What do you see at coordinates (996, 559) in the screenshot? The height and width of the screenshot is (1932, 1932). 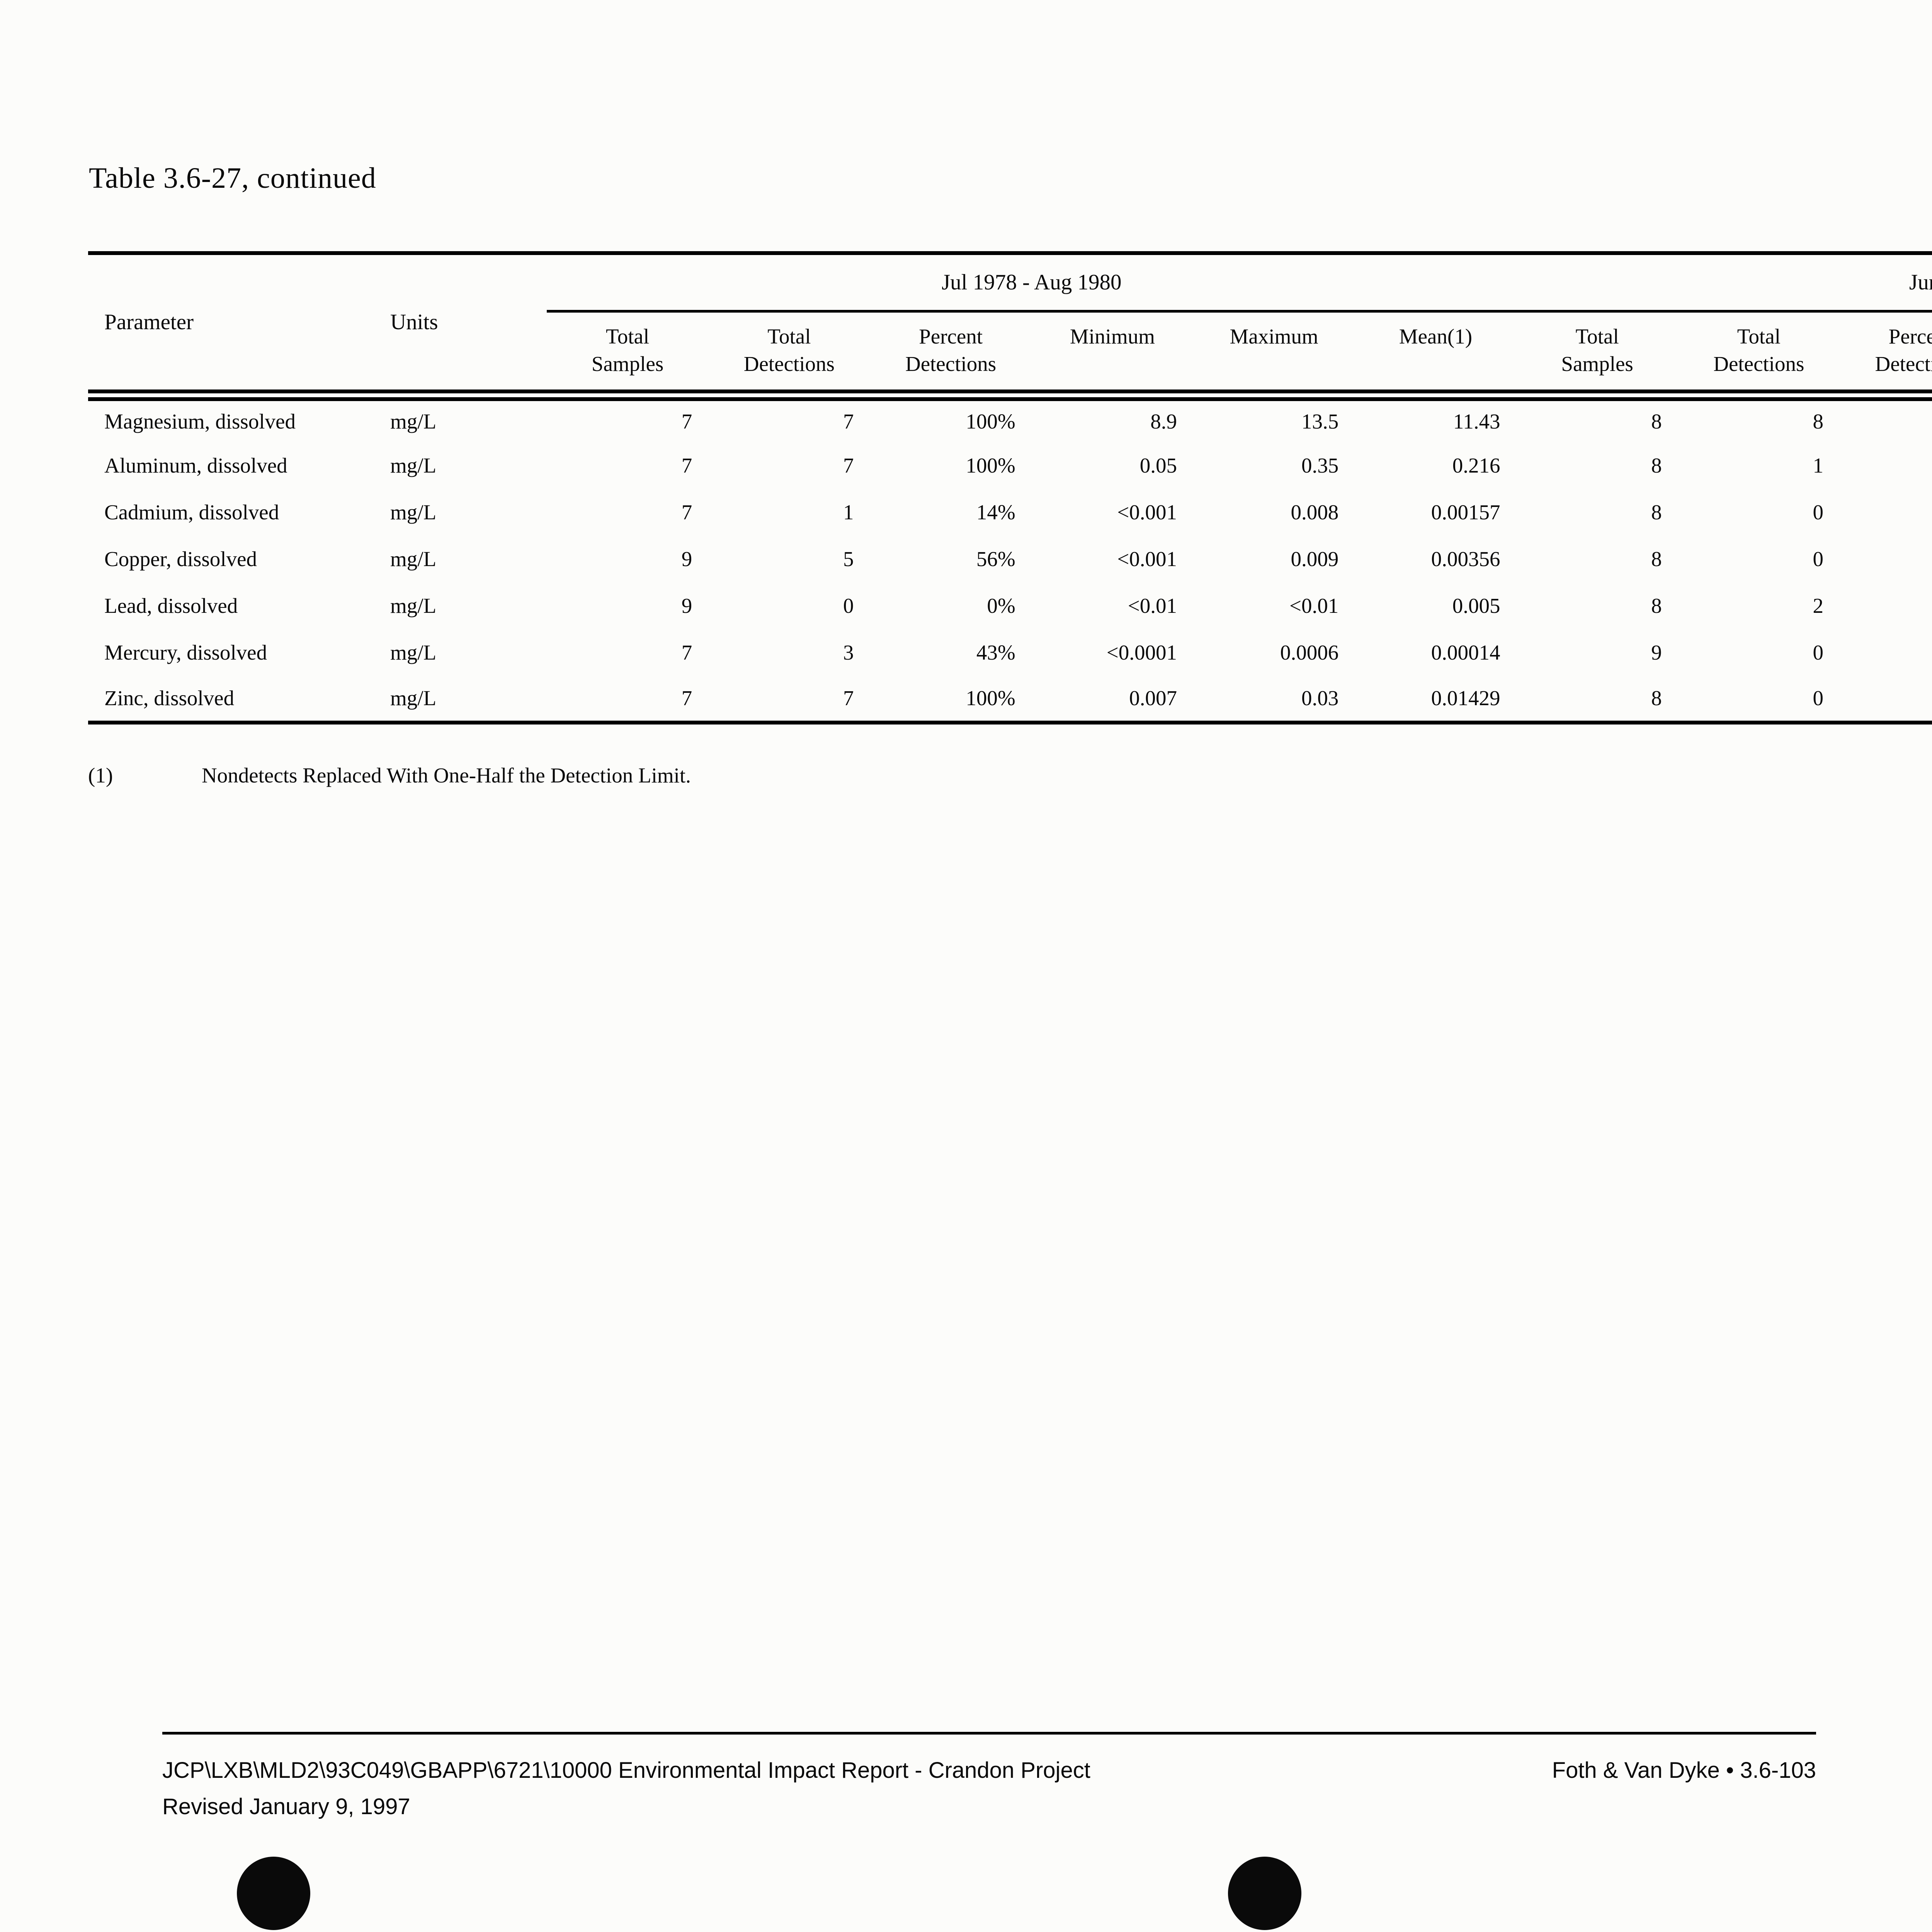 I see `value-cell: 56%` at bounding box center [996, 559].